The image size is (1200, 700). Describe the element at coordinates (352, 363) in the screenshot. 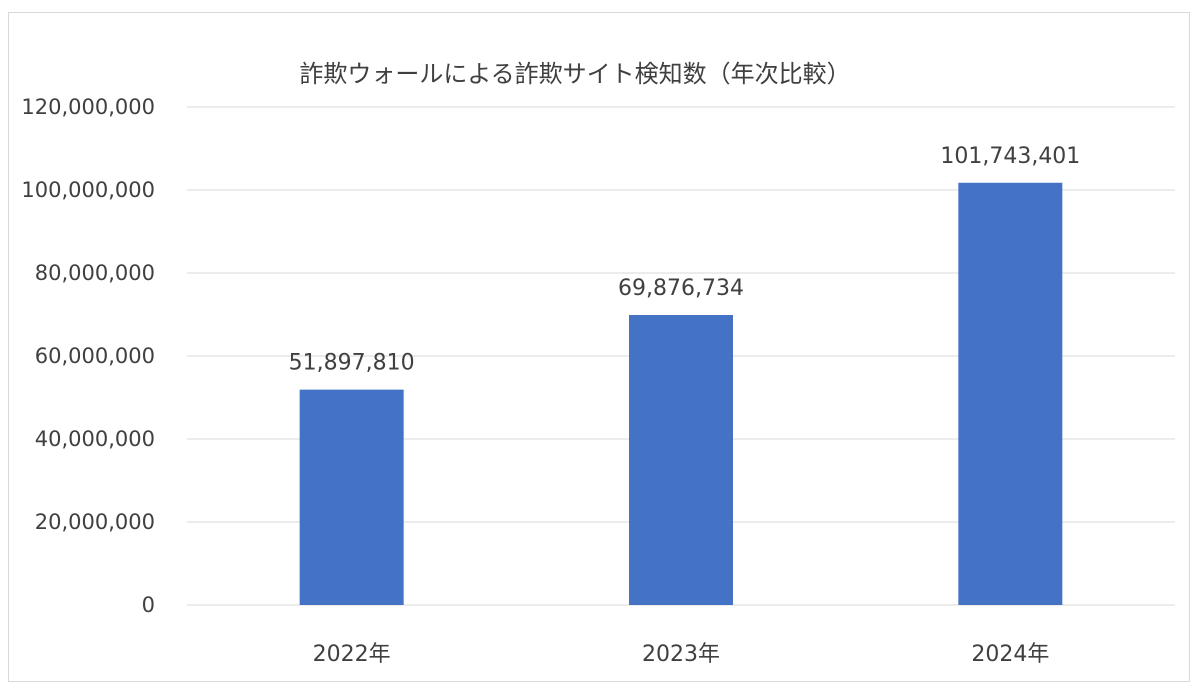

I see `data-label: 51,897,810` at that location.